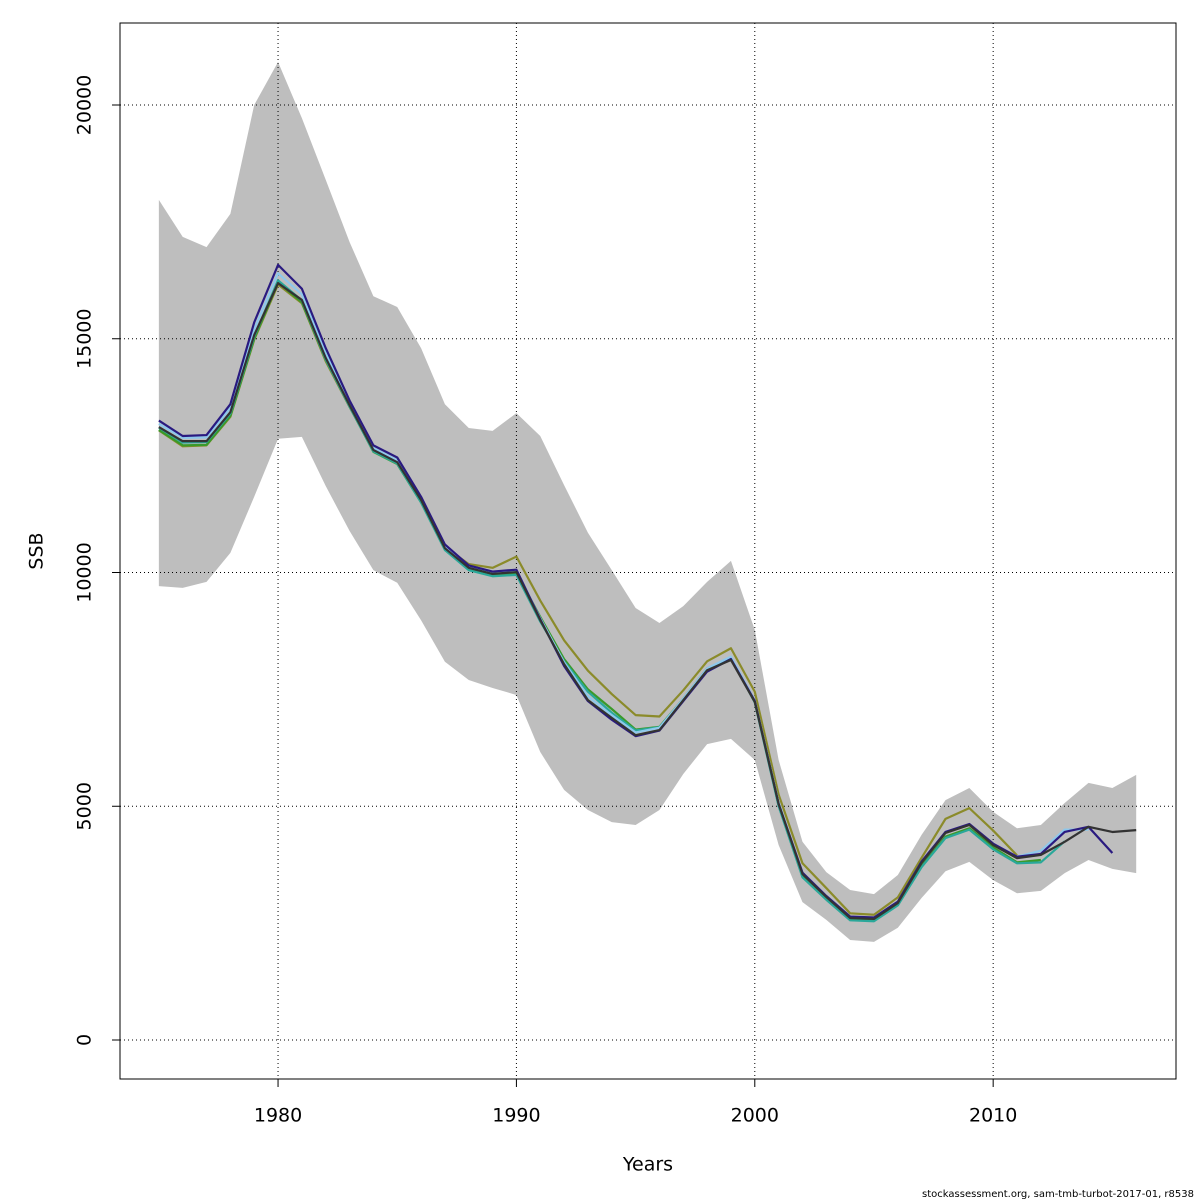 The image size is (1200, 1200). Describe the element at coordinates (516, 1116) in the screenshot. I see `x-tick-label: 1990` at that location.